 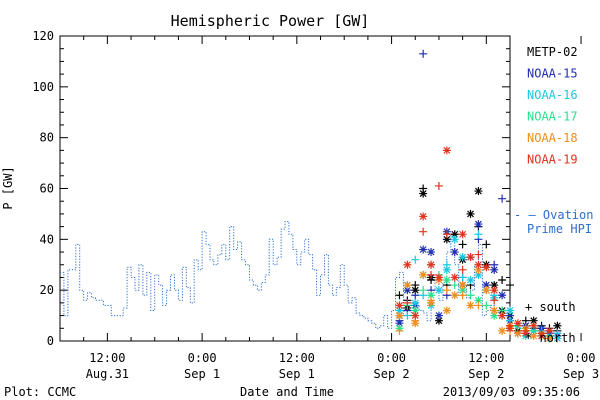 What do you see at coordinates (552, 117) in the screenshot?
I see `legend-entry: NOAA-17` at bounding box center [552, 117].